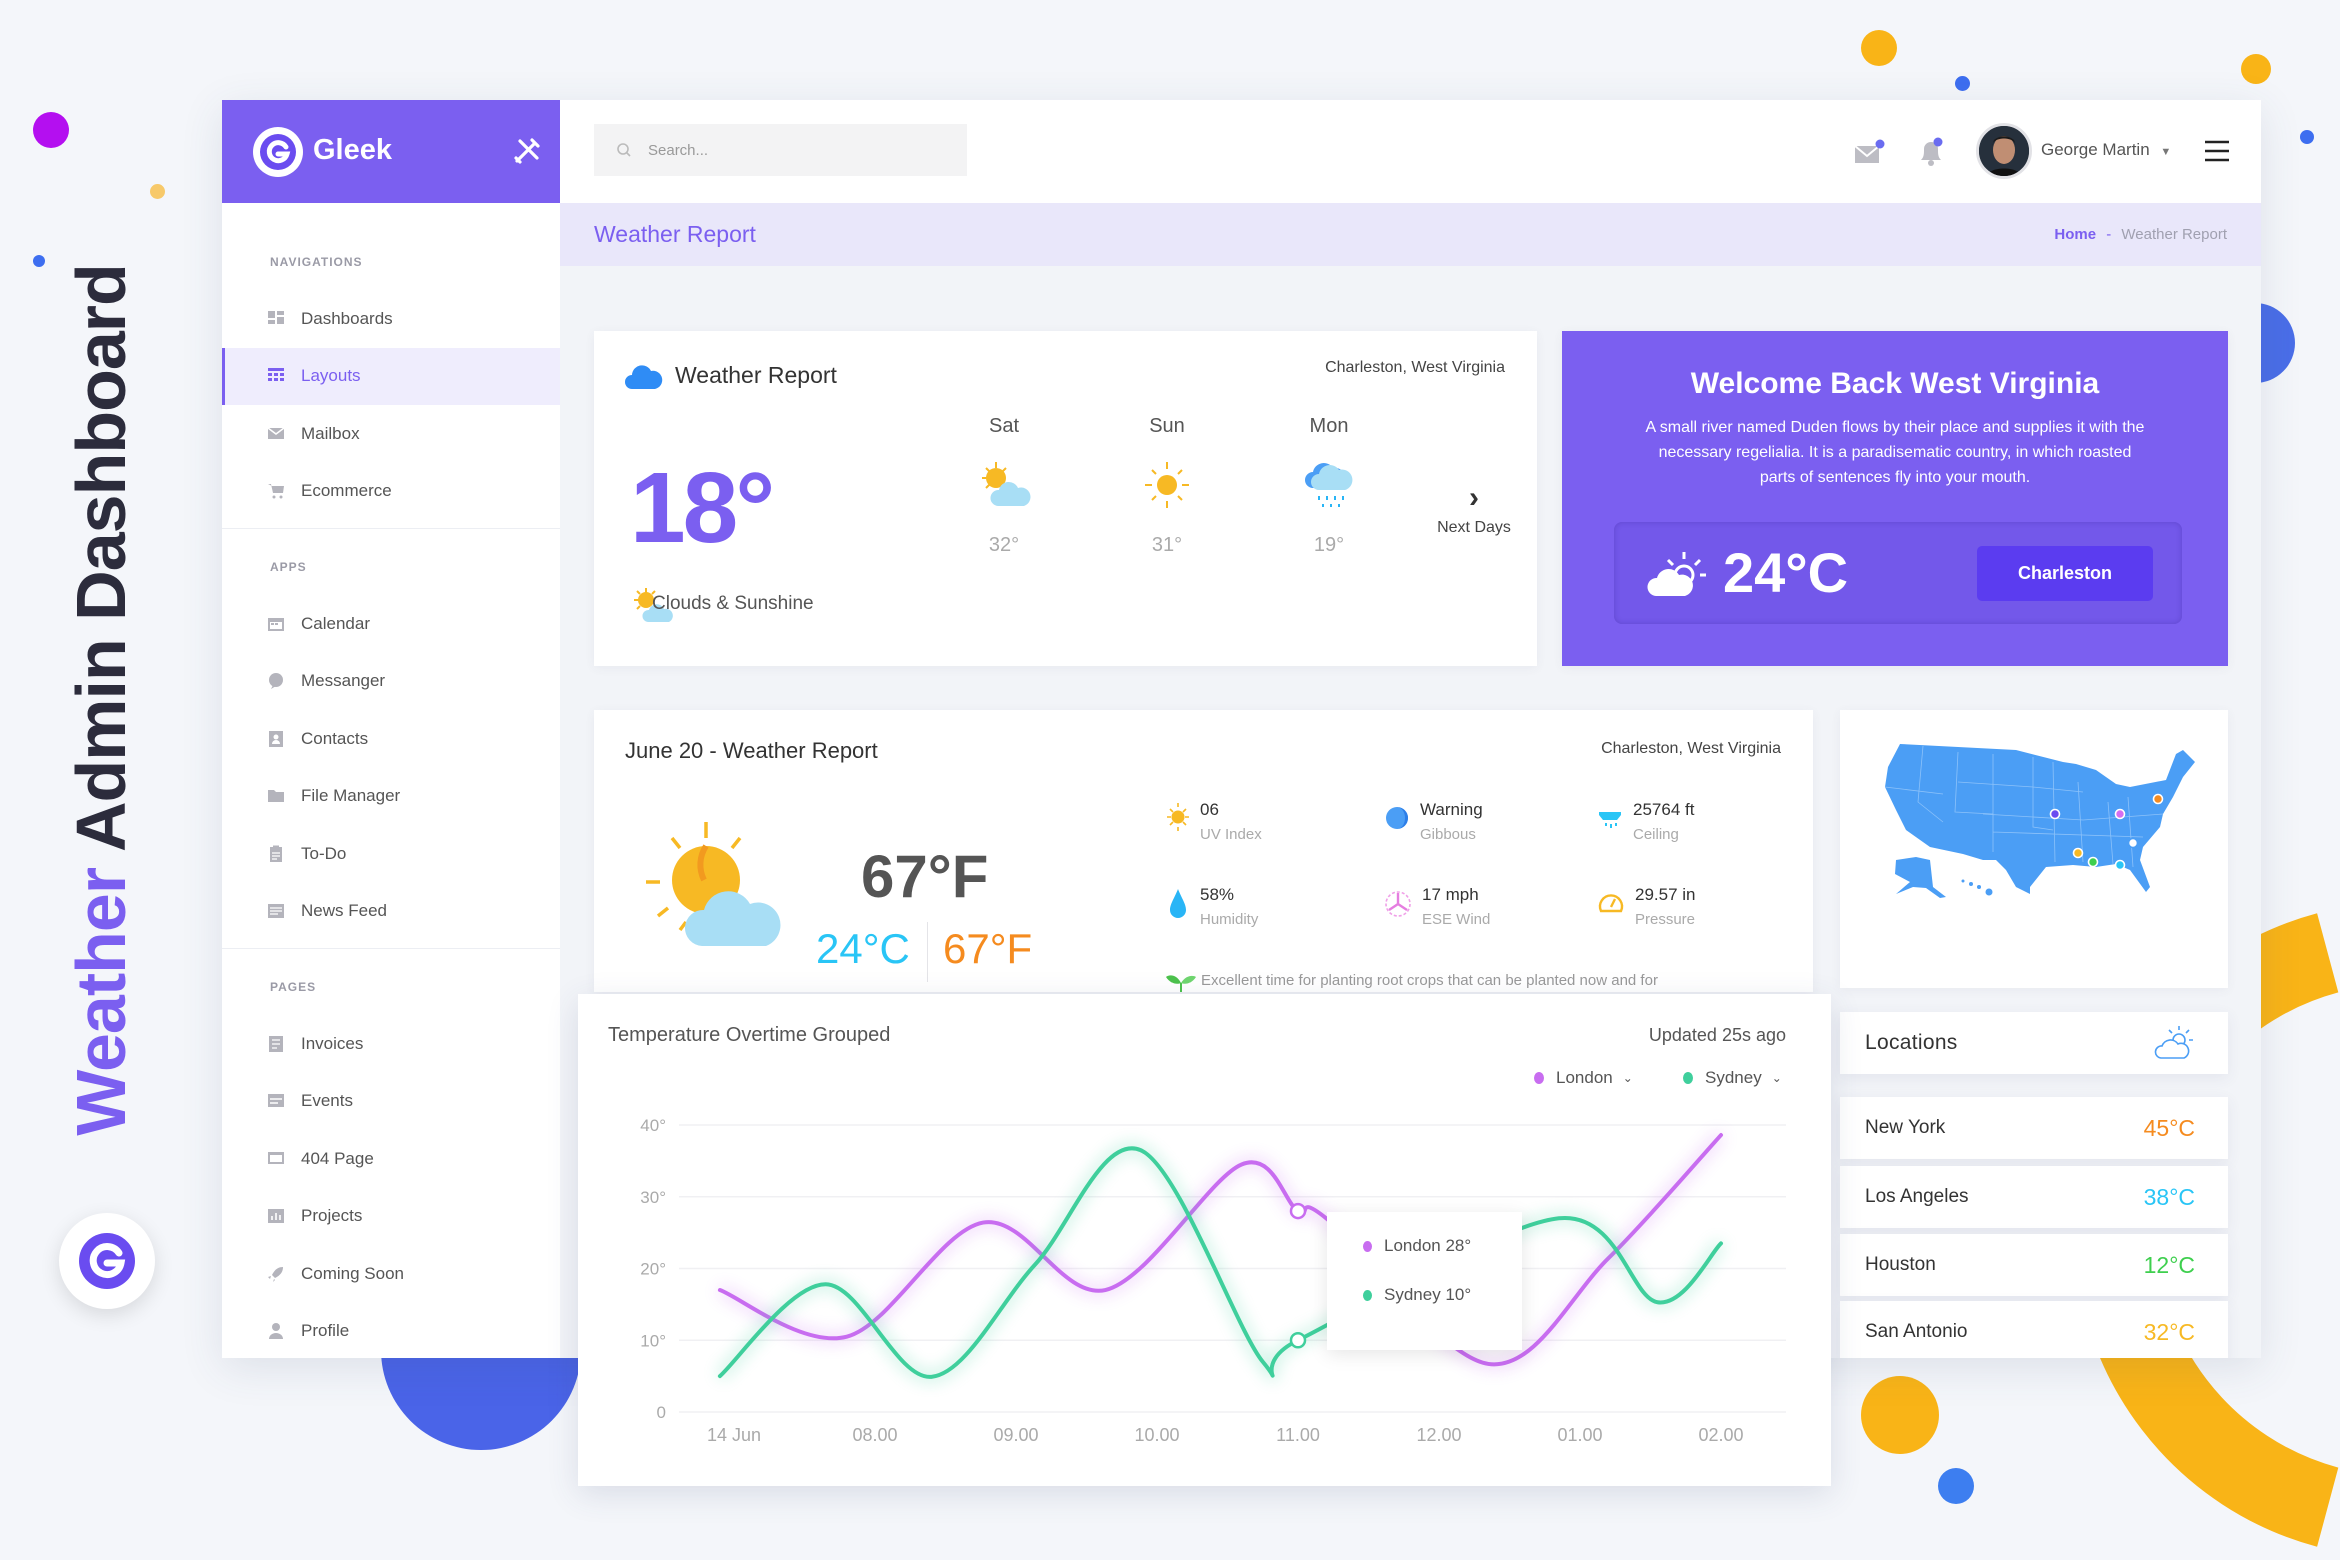 The width and height of the screenshot is (2340, 1560). What do you see at coordinates (2034, 1197) in the screenshot?
I see `location-row: Los Angeles 38°C` at bounding box center [2034, 1197].